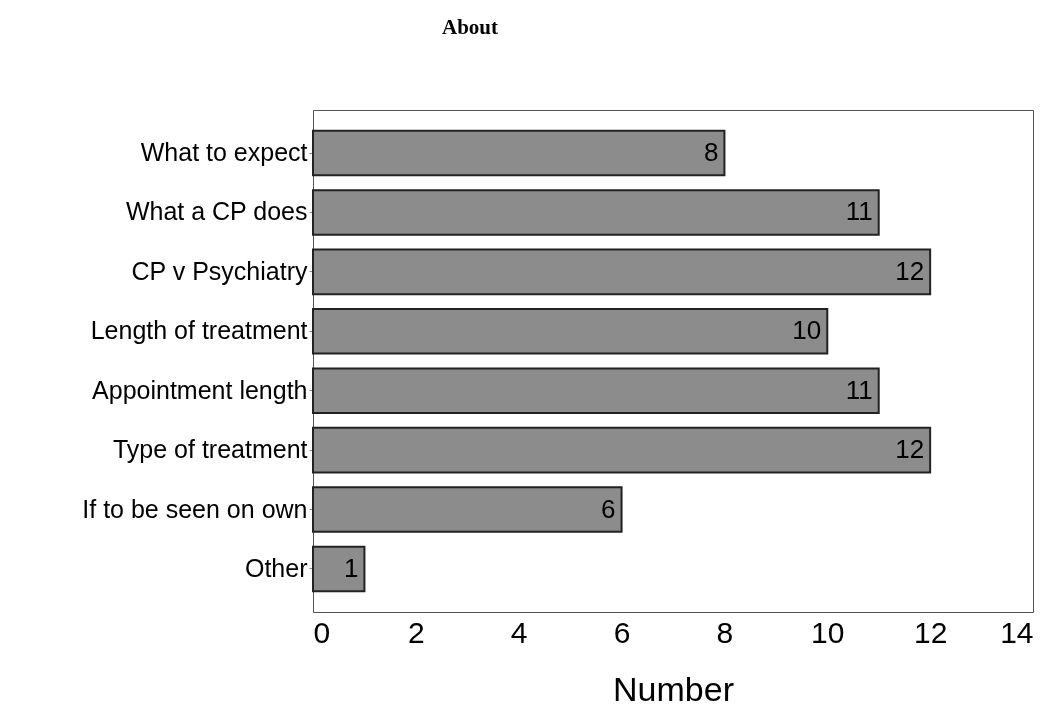 The width and height of the screenshot is (1058, 721). What do you see at coordinates (711, 152) in the screenshot?
I see `data-label: 8` at bounding box center [711, 152].